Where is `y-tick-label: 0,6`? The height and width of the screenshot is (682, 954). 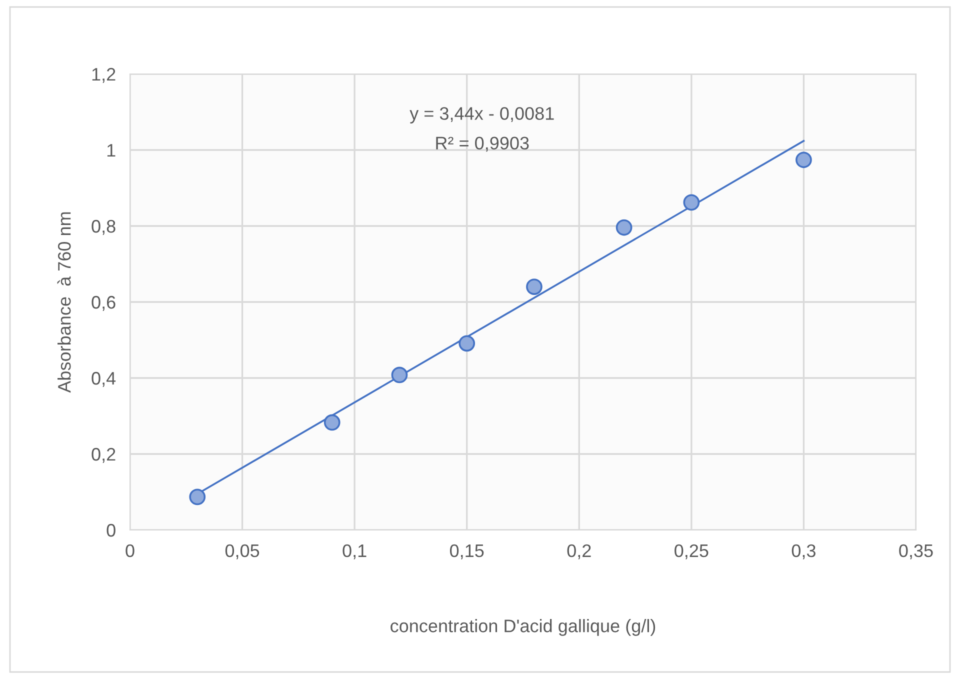
y-tick-label: 0,6 is located at coordinates (104, 303).